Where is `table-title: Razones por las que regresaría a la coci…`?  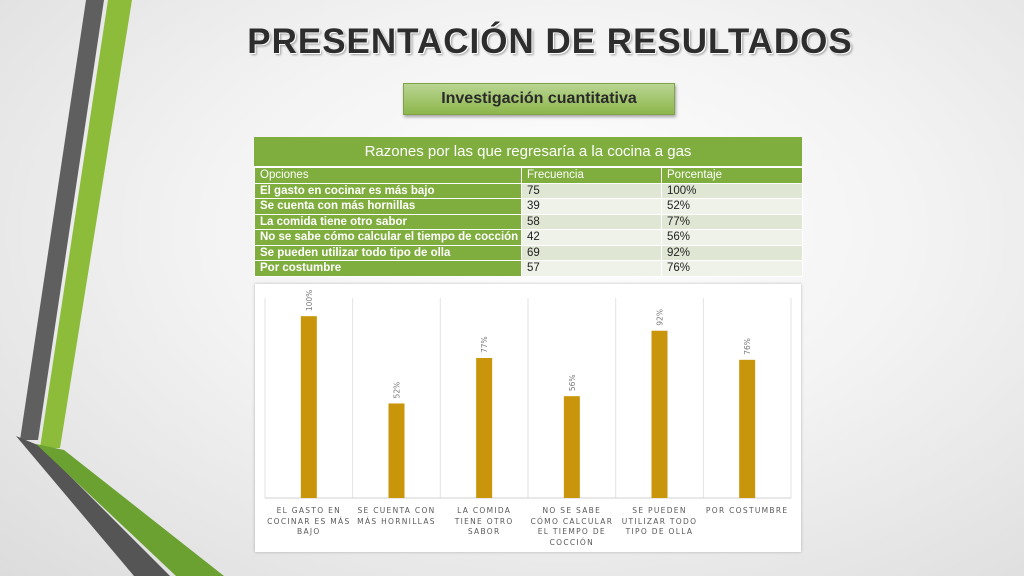
table-title: Razones por las que regresaría a la coci… is located at coordinates (528, 152).